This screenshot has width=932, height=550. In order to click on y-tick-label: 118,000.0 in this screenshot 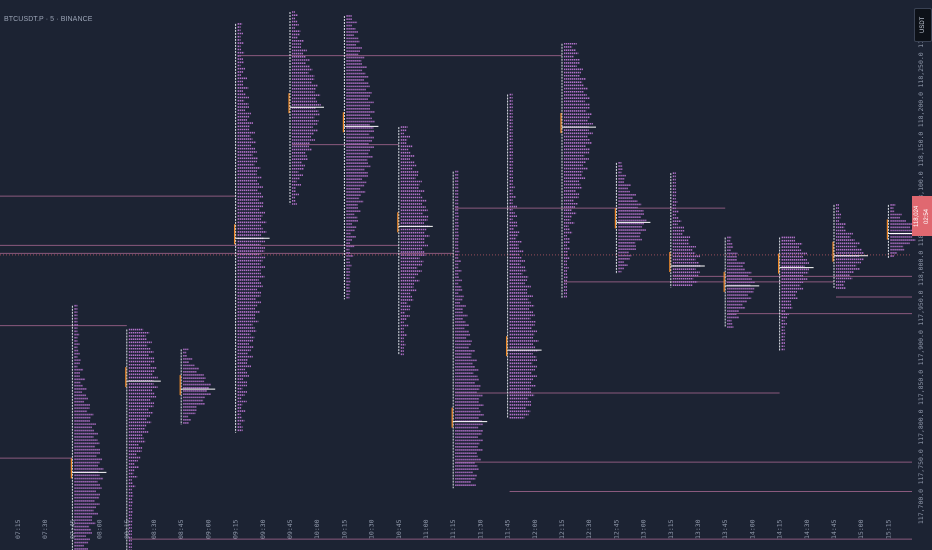, I will do `click(921, 268)`.